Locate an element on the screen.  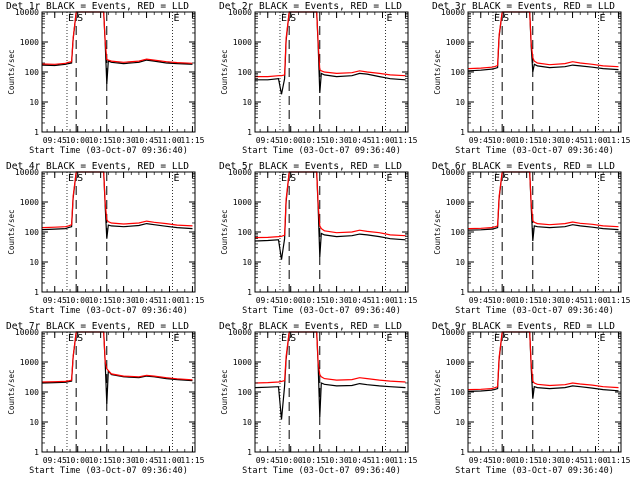
chart-title: Det 2r BLACK = Events, RED = LLD is located at coordinates (310, 6).